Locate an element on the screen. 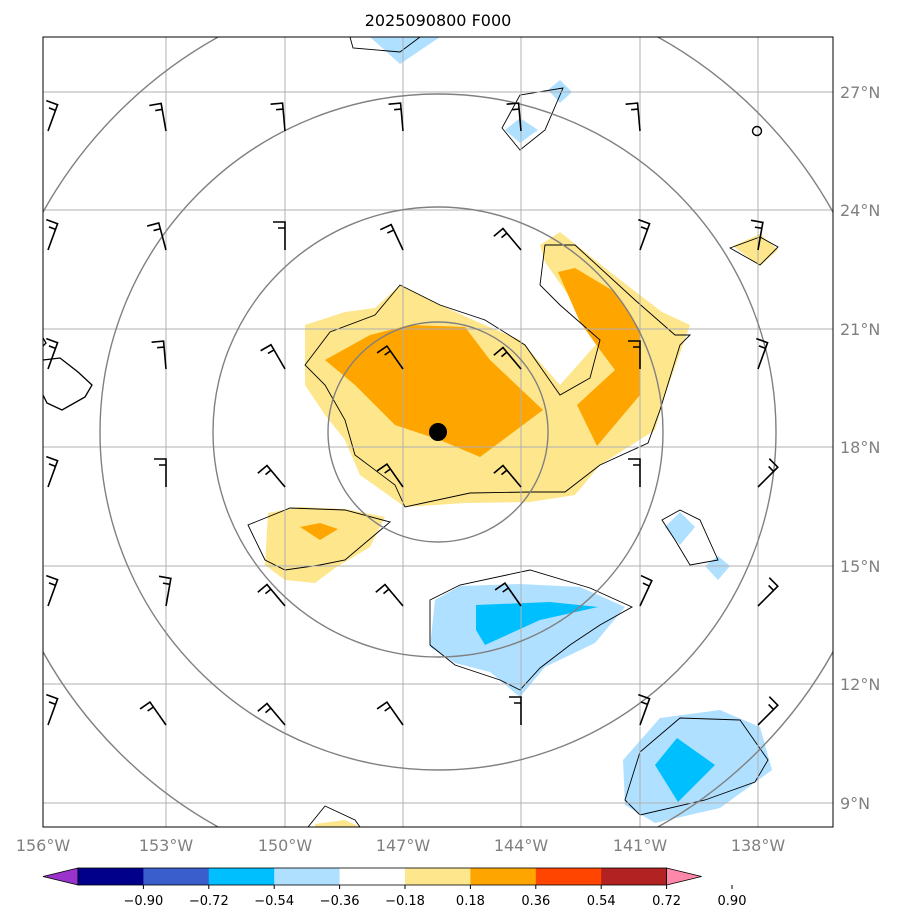  lon-label: 150°W is located at coordinates (285, 845).